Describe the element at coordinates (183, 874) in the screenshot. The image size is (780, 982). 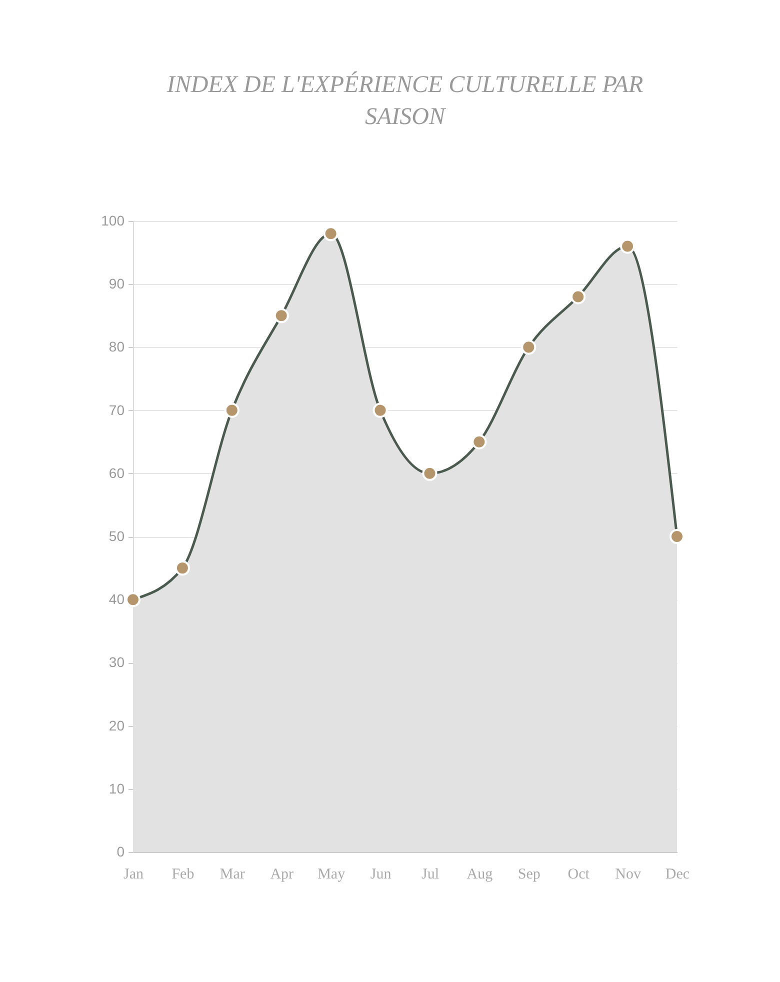
I see `x-tick-label: Feb` at that location.